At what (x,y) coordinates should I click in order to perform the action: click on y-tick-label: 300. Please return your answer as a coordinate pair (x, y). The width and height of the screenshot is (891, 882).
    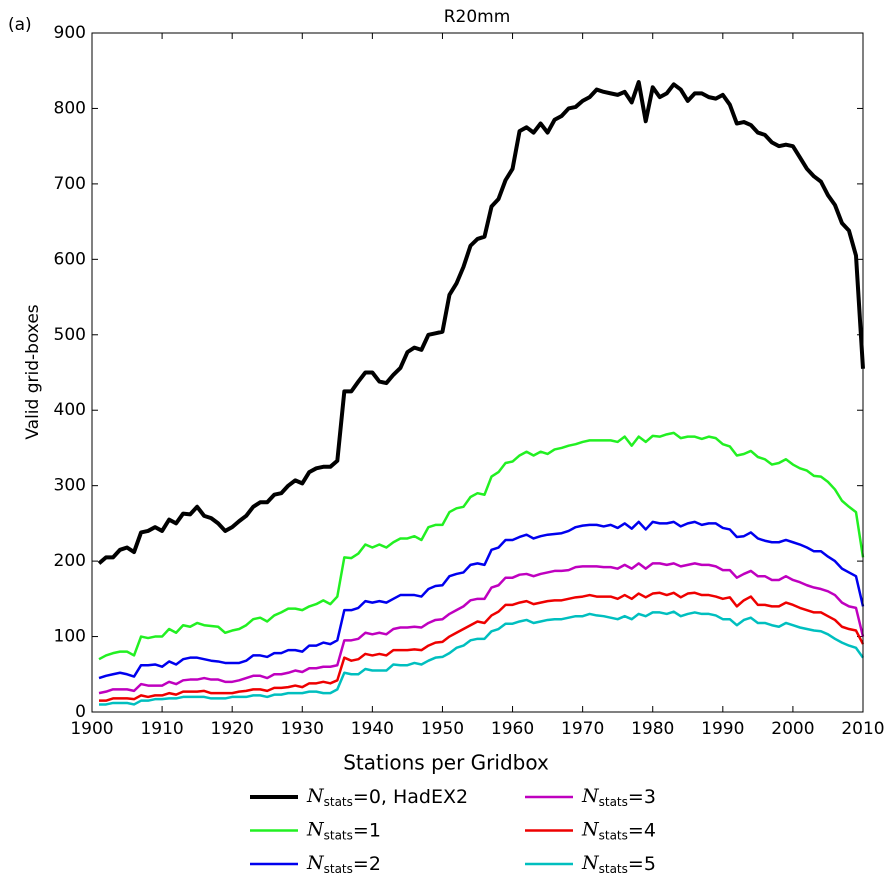
    Looking at the image, I should click on (70, 486).